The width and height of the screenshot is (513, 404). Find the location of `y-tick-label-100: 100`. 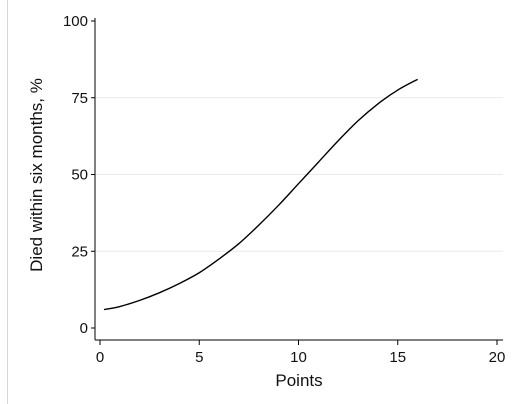

y-tick-label-100: 100 is located at coordinates (75, 21).